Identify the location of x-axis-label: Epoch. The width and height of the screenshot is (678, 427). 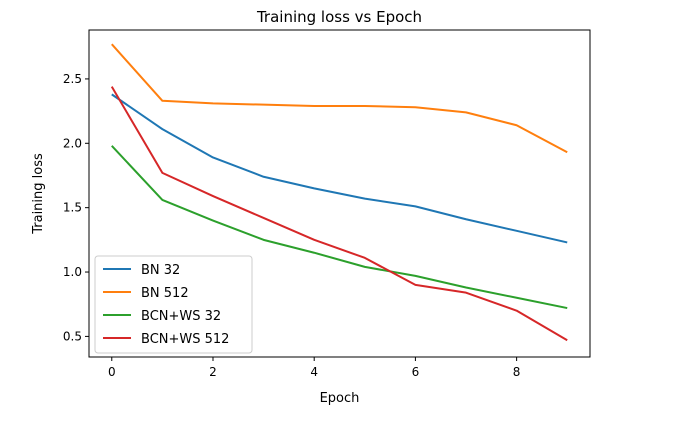
(340, 398).